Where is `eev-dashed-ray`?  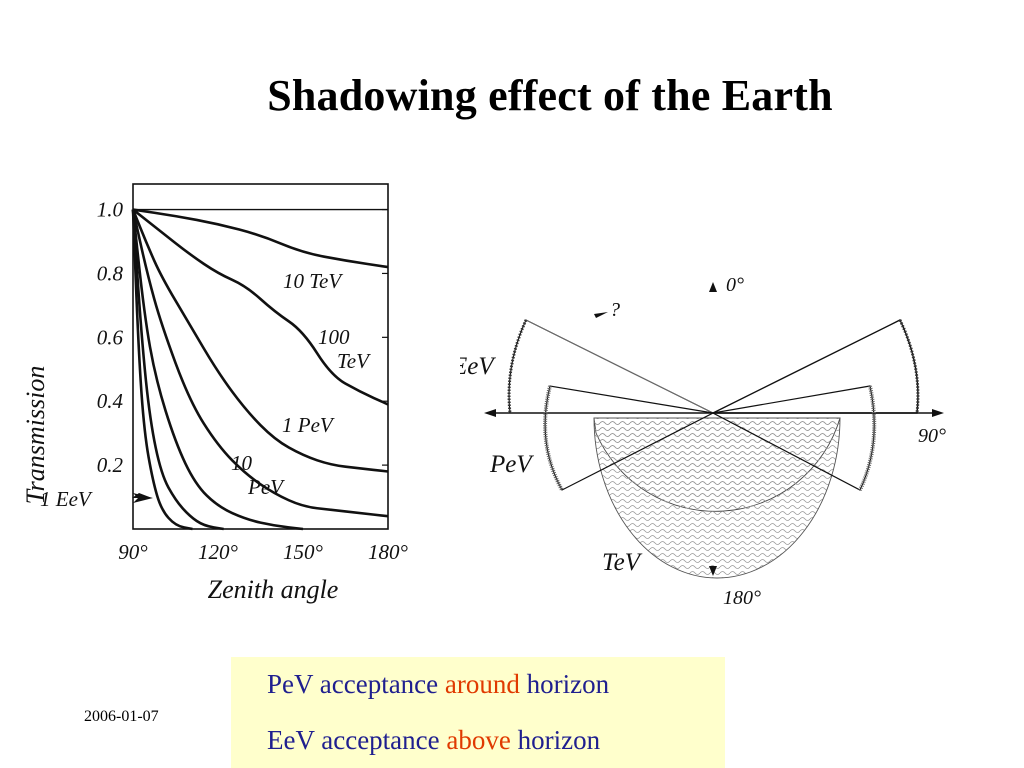
eev-dashed-ray is located at coordinates (619, 366).